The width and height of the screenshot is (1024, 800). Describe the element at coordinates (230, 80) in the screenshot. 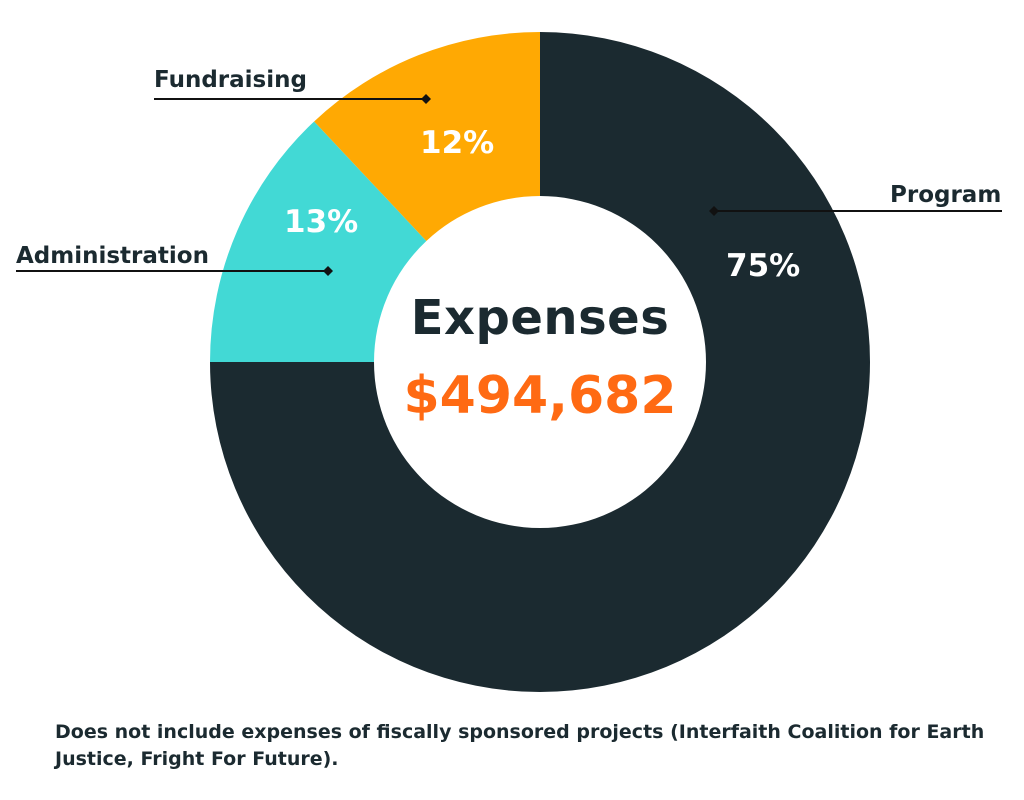

I see `callout-fundraising: Fundraising` at that location.